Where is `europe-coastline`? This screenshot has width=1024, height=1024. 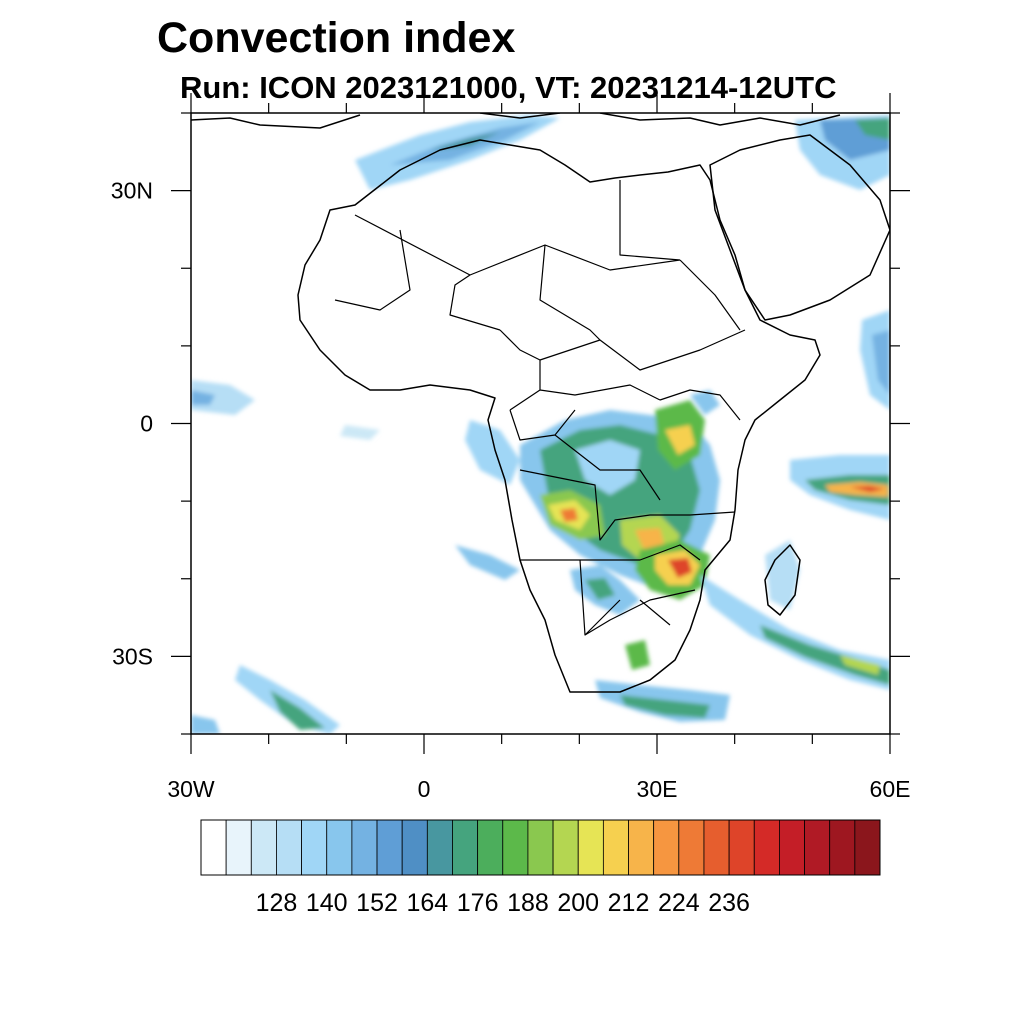 europe-coastline is located at coordinates (516, 121).